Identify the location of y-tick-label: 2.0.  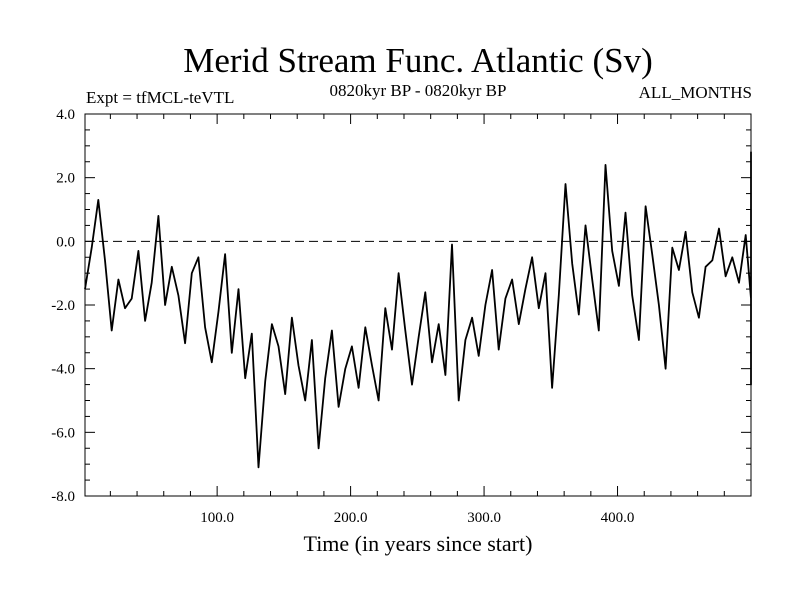
(65, 179).